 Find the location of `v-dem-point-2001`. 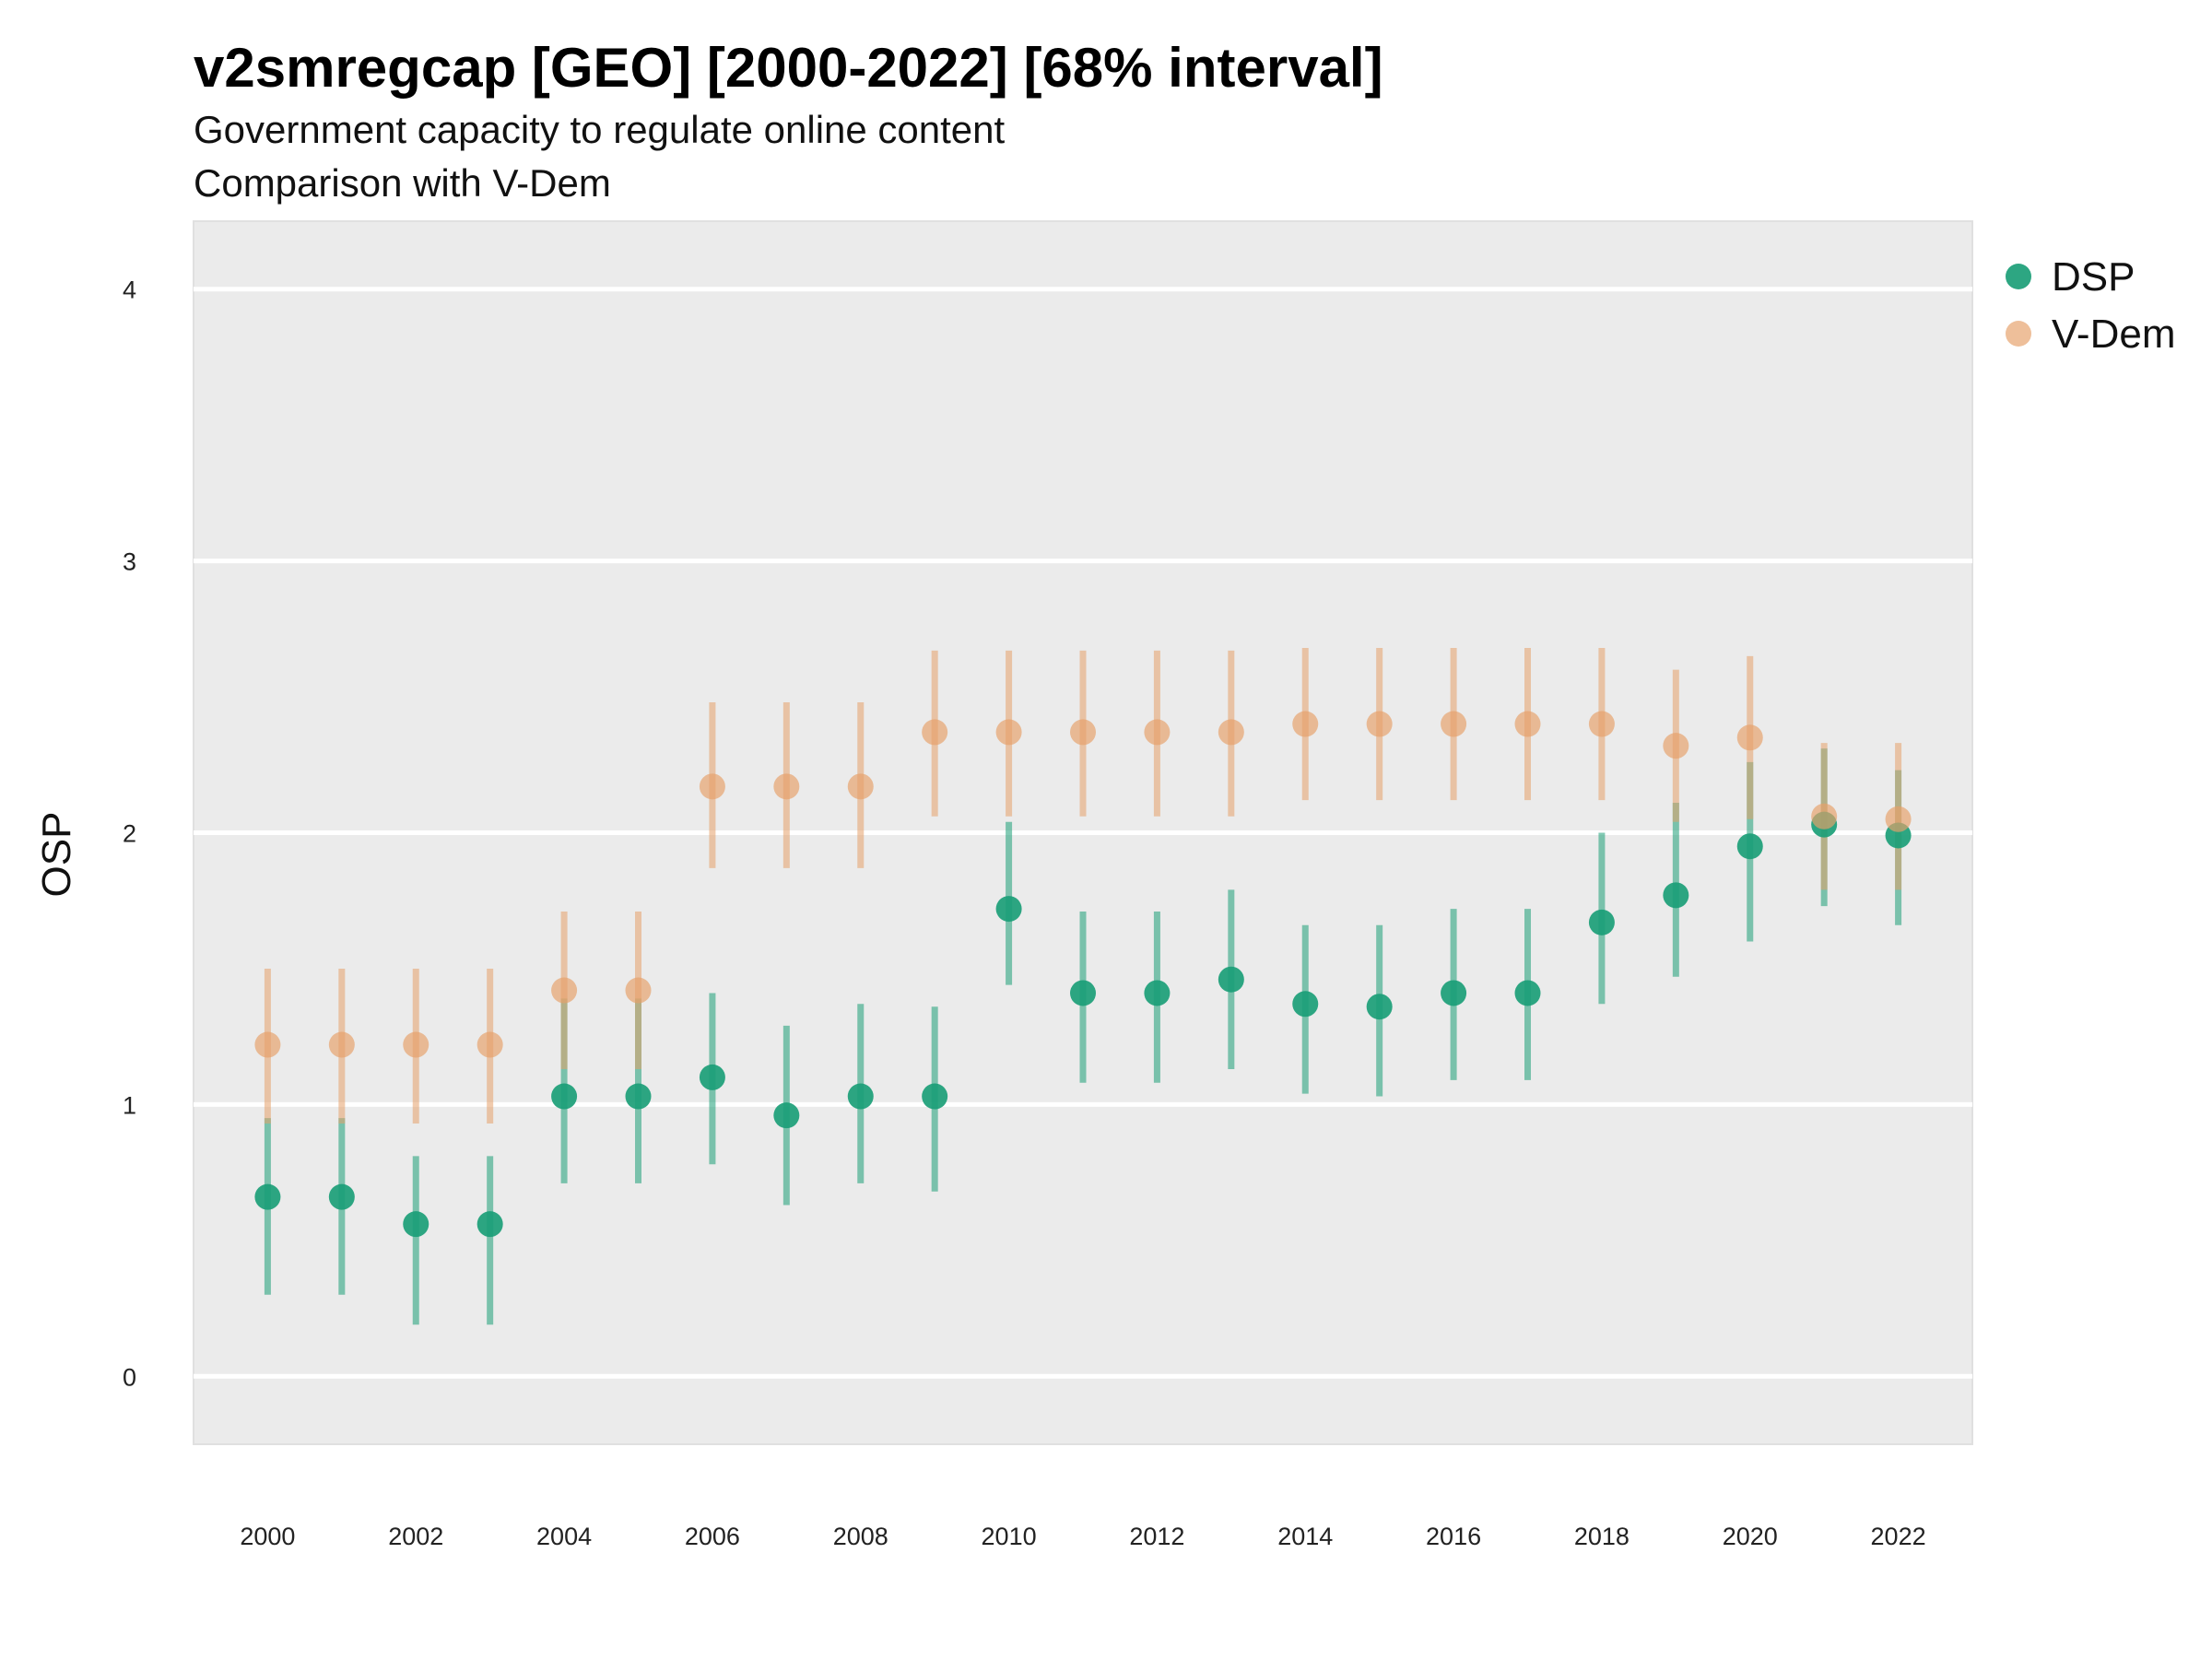

v-dem-point-2001 is located at coordinates (341, 1044).